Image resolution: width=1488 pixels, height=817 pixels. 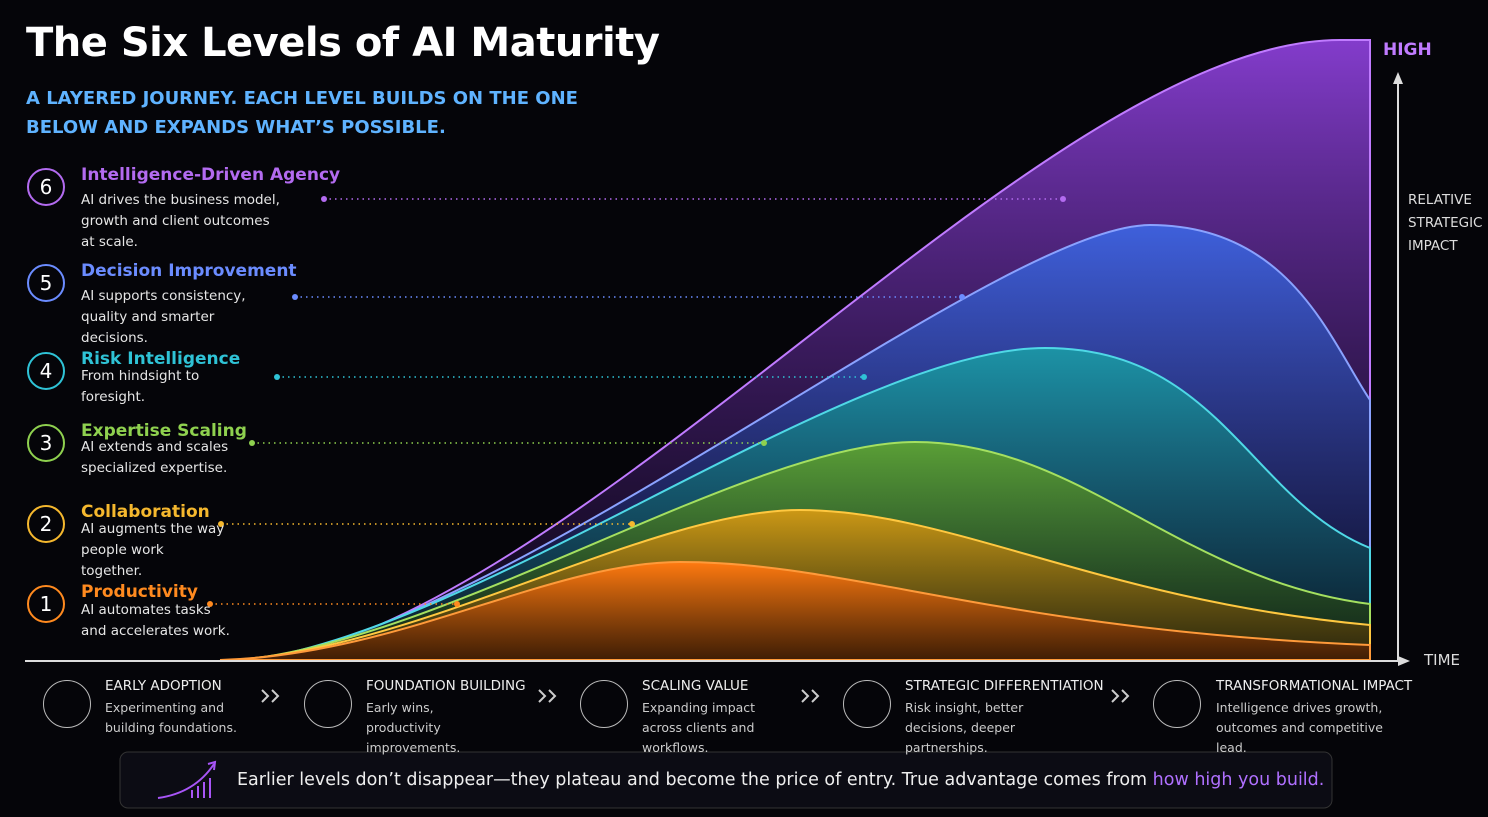 I want to click on stage-title: TRANSFORMATIONAL IMPACT, so click(x=1314, y=686).